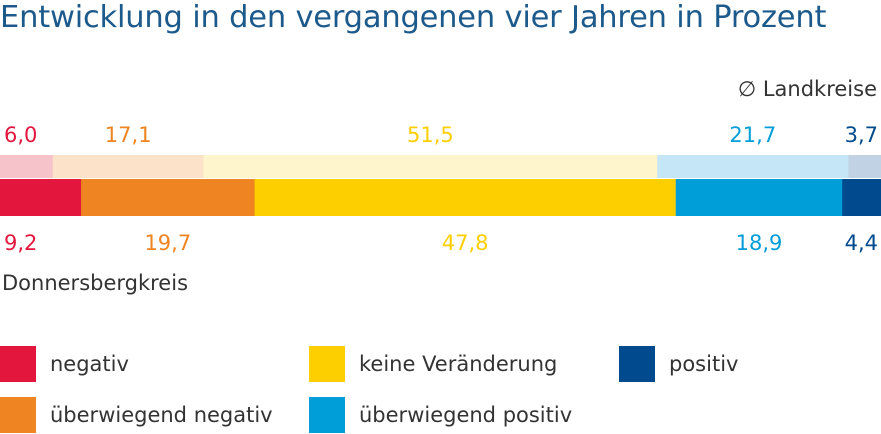 Image resolution: width=881 pixels, height=434 pixels. I want to click on legend-item: positiv, so click(678, 364).